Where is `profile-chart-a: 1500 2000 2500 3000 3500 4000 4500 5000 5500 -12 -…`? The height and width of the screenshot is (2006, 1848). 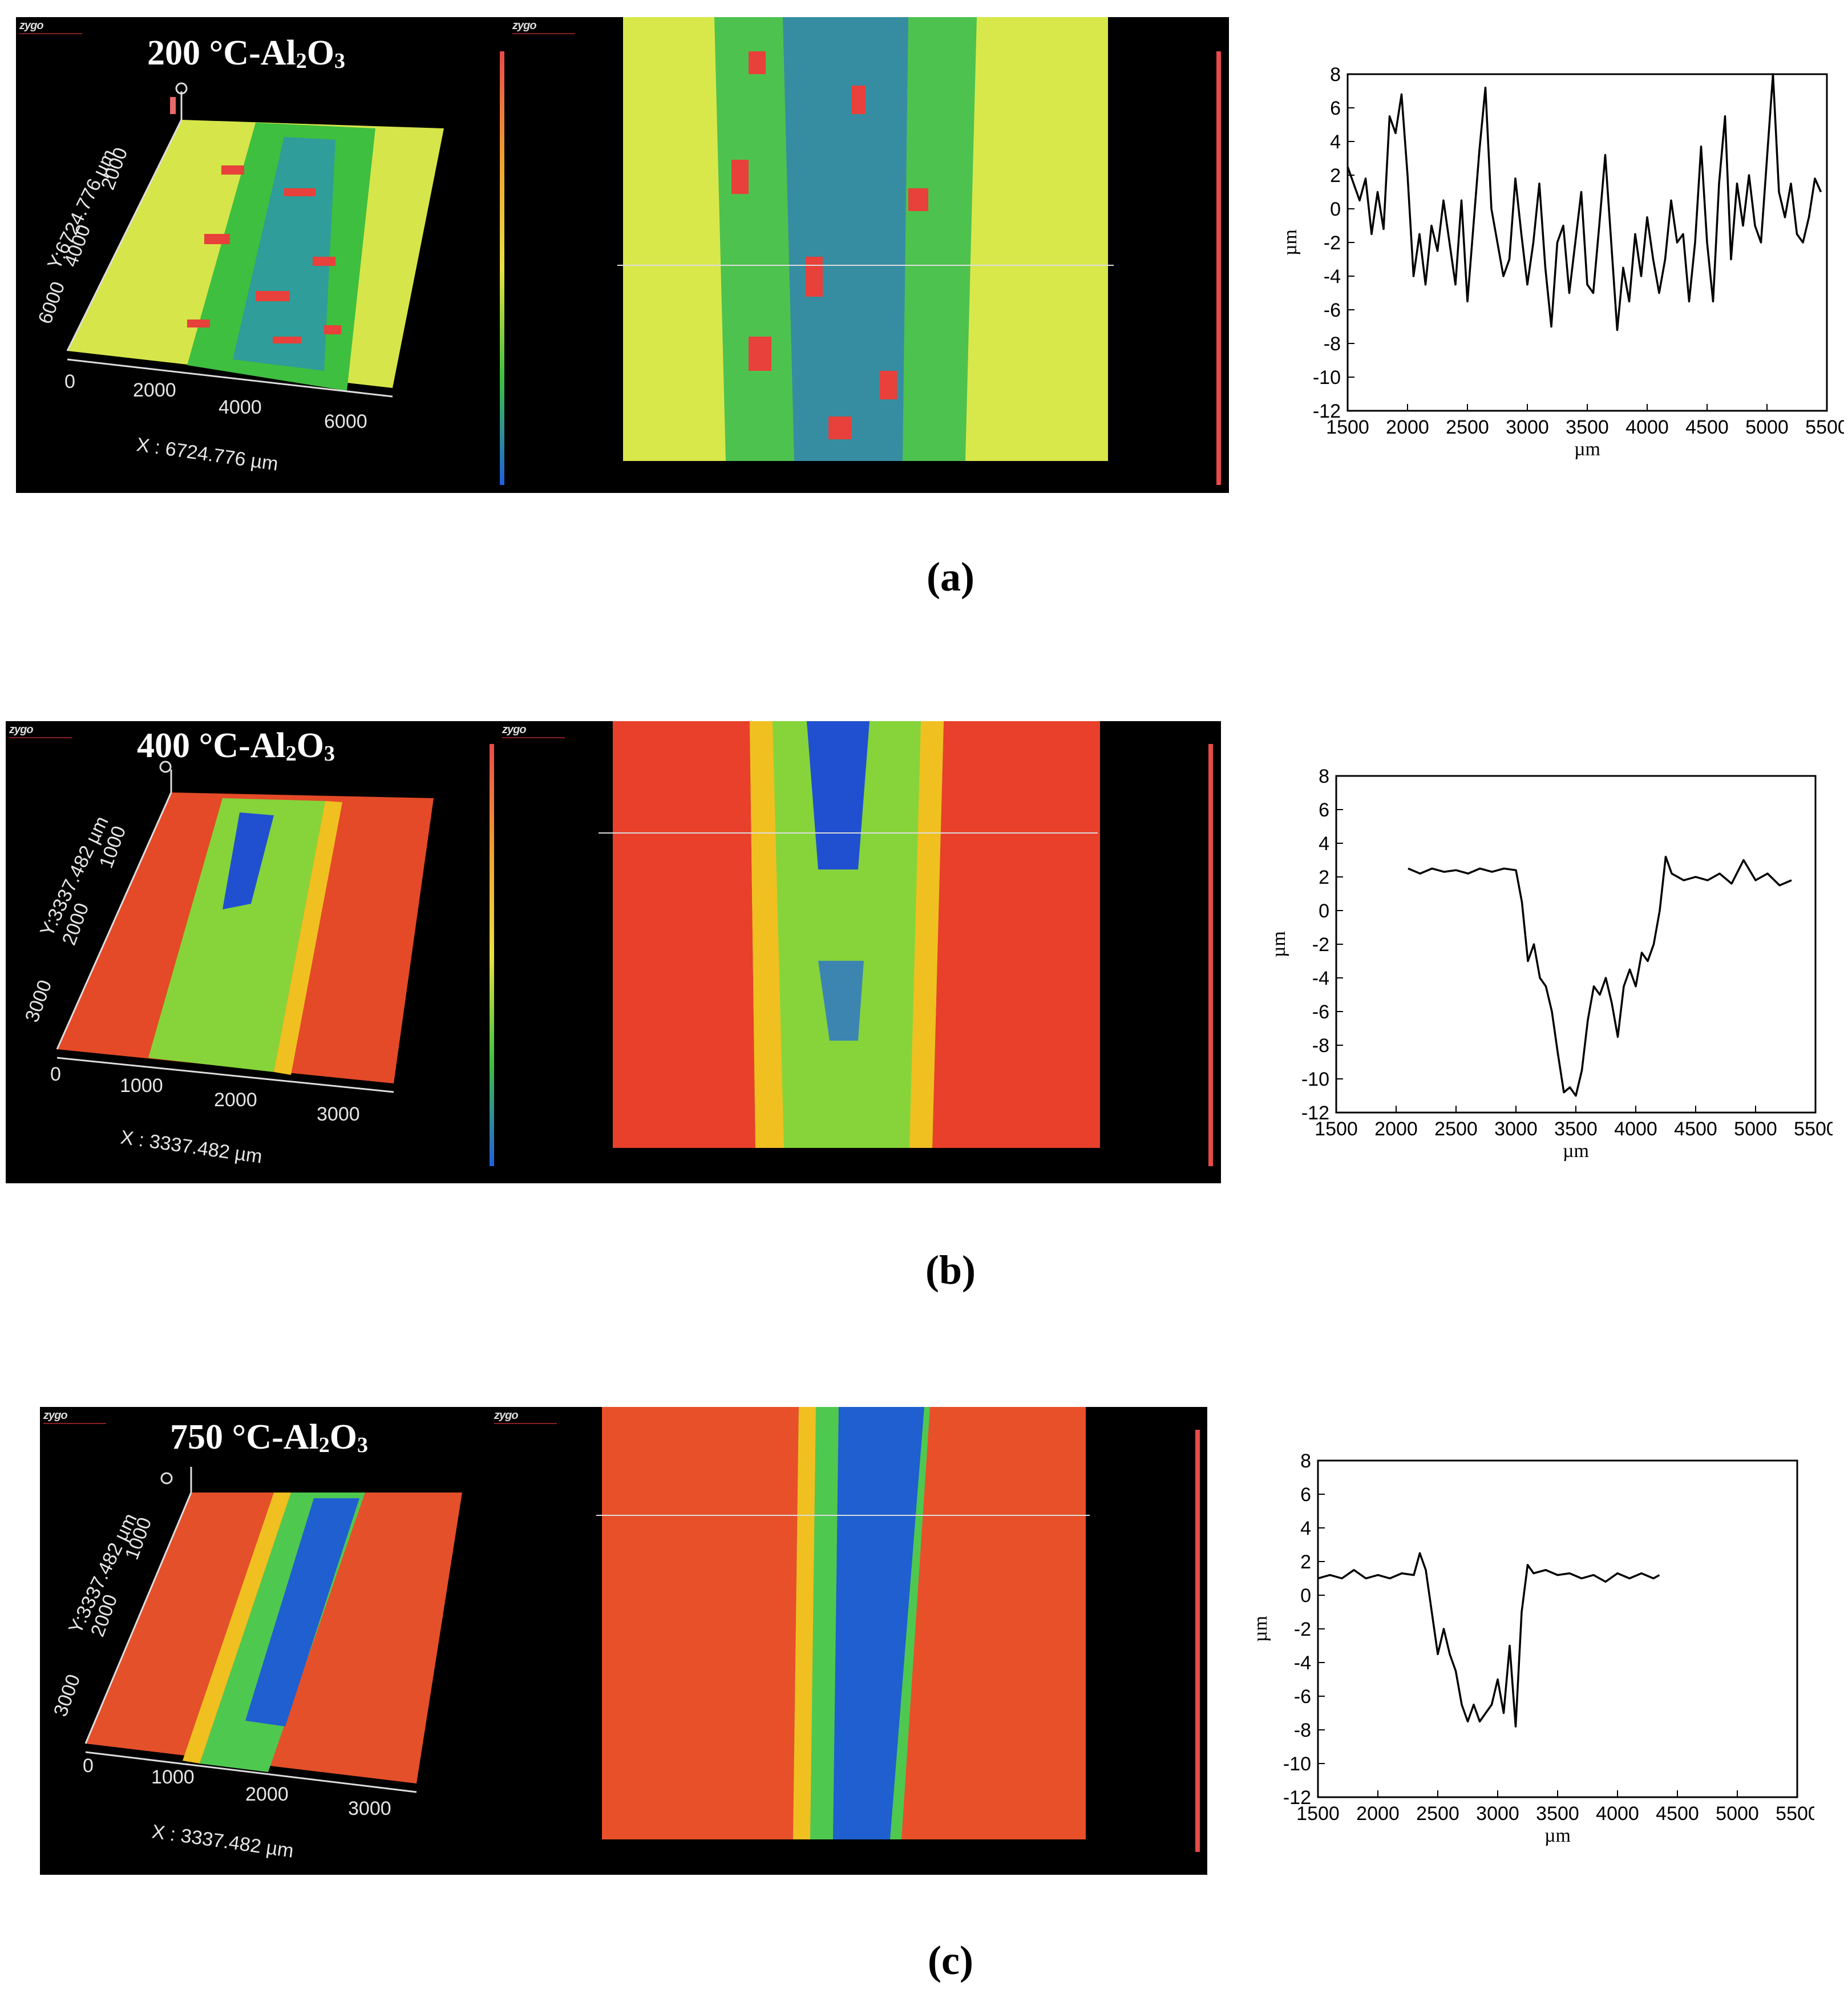 profile-chart-a: 1500 2000 2500 3000 3500 4000 4500 5000 5500 -12 -… is located at coordinates (1562, 262).